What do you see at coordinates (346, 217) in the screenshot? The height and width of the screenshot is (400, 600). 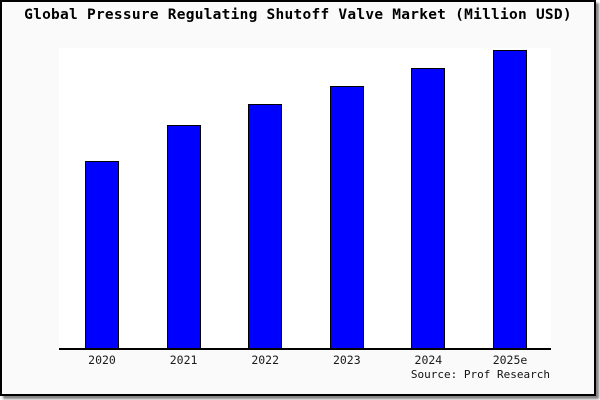 I see `bar-2023` at bounding box center [346, 217].